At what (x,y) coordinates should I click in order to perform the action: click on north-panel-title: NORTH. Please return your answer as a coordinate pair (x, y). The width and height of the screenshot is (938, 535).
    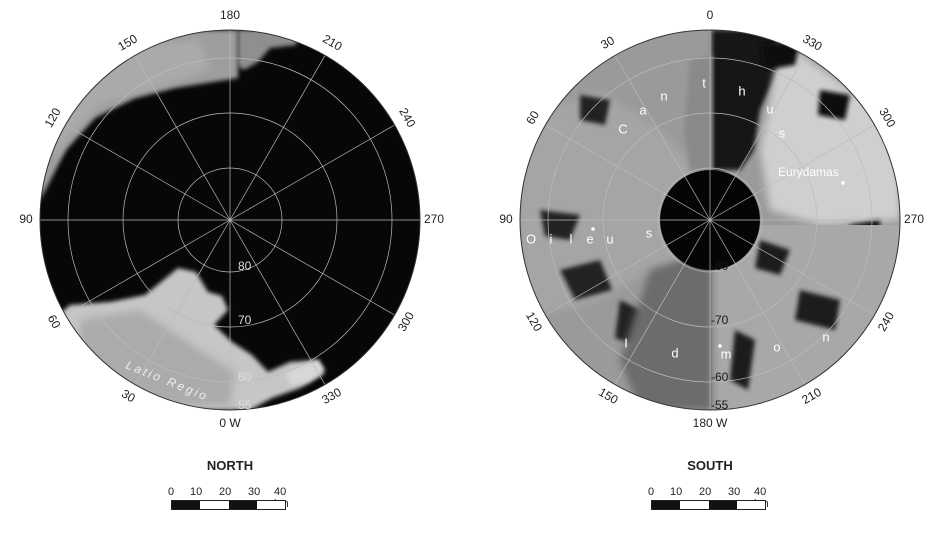
    Looking at the image, I should click on (230, 465).